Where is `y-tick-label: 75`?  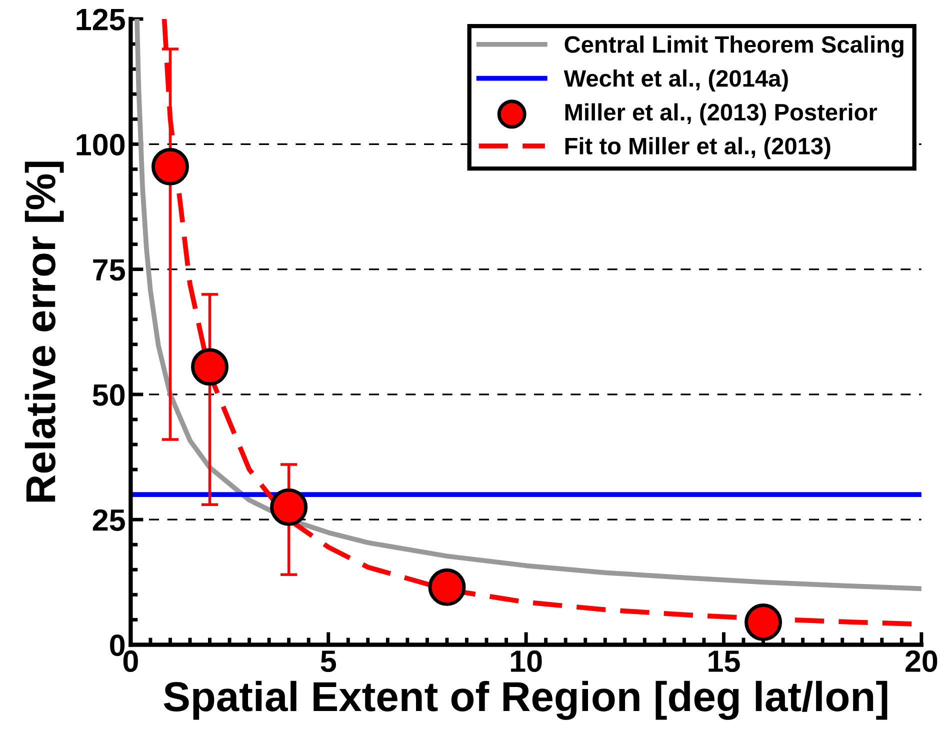 y-tick-label: 75 is located at coordinates (109, 270).